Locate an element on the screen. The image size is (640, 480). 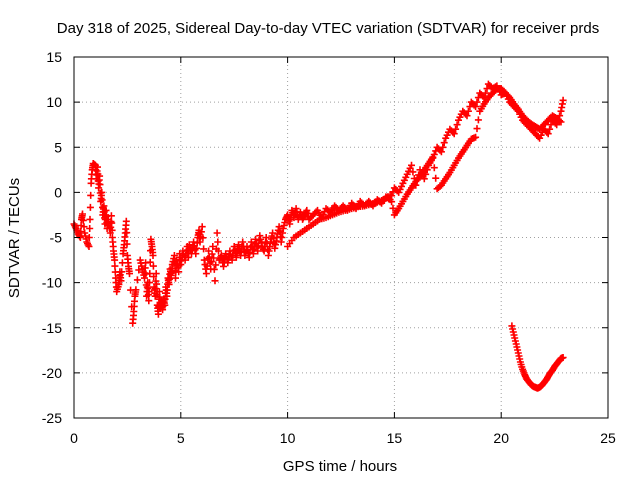
x-axis-label: GPS time / hours is located at coordinates (340, 466).